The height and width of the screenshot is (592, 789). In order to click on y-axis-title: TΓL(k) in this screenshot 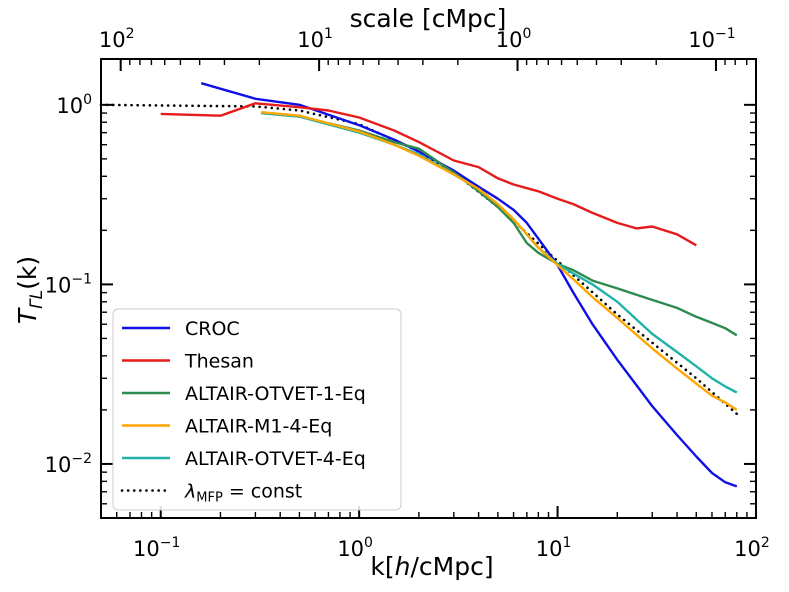, I will do `click(30, 290)`.